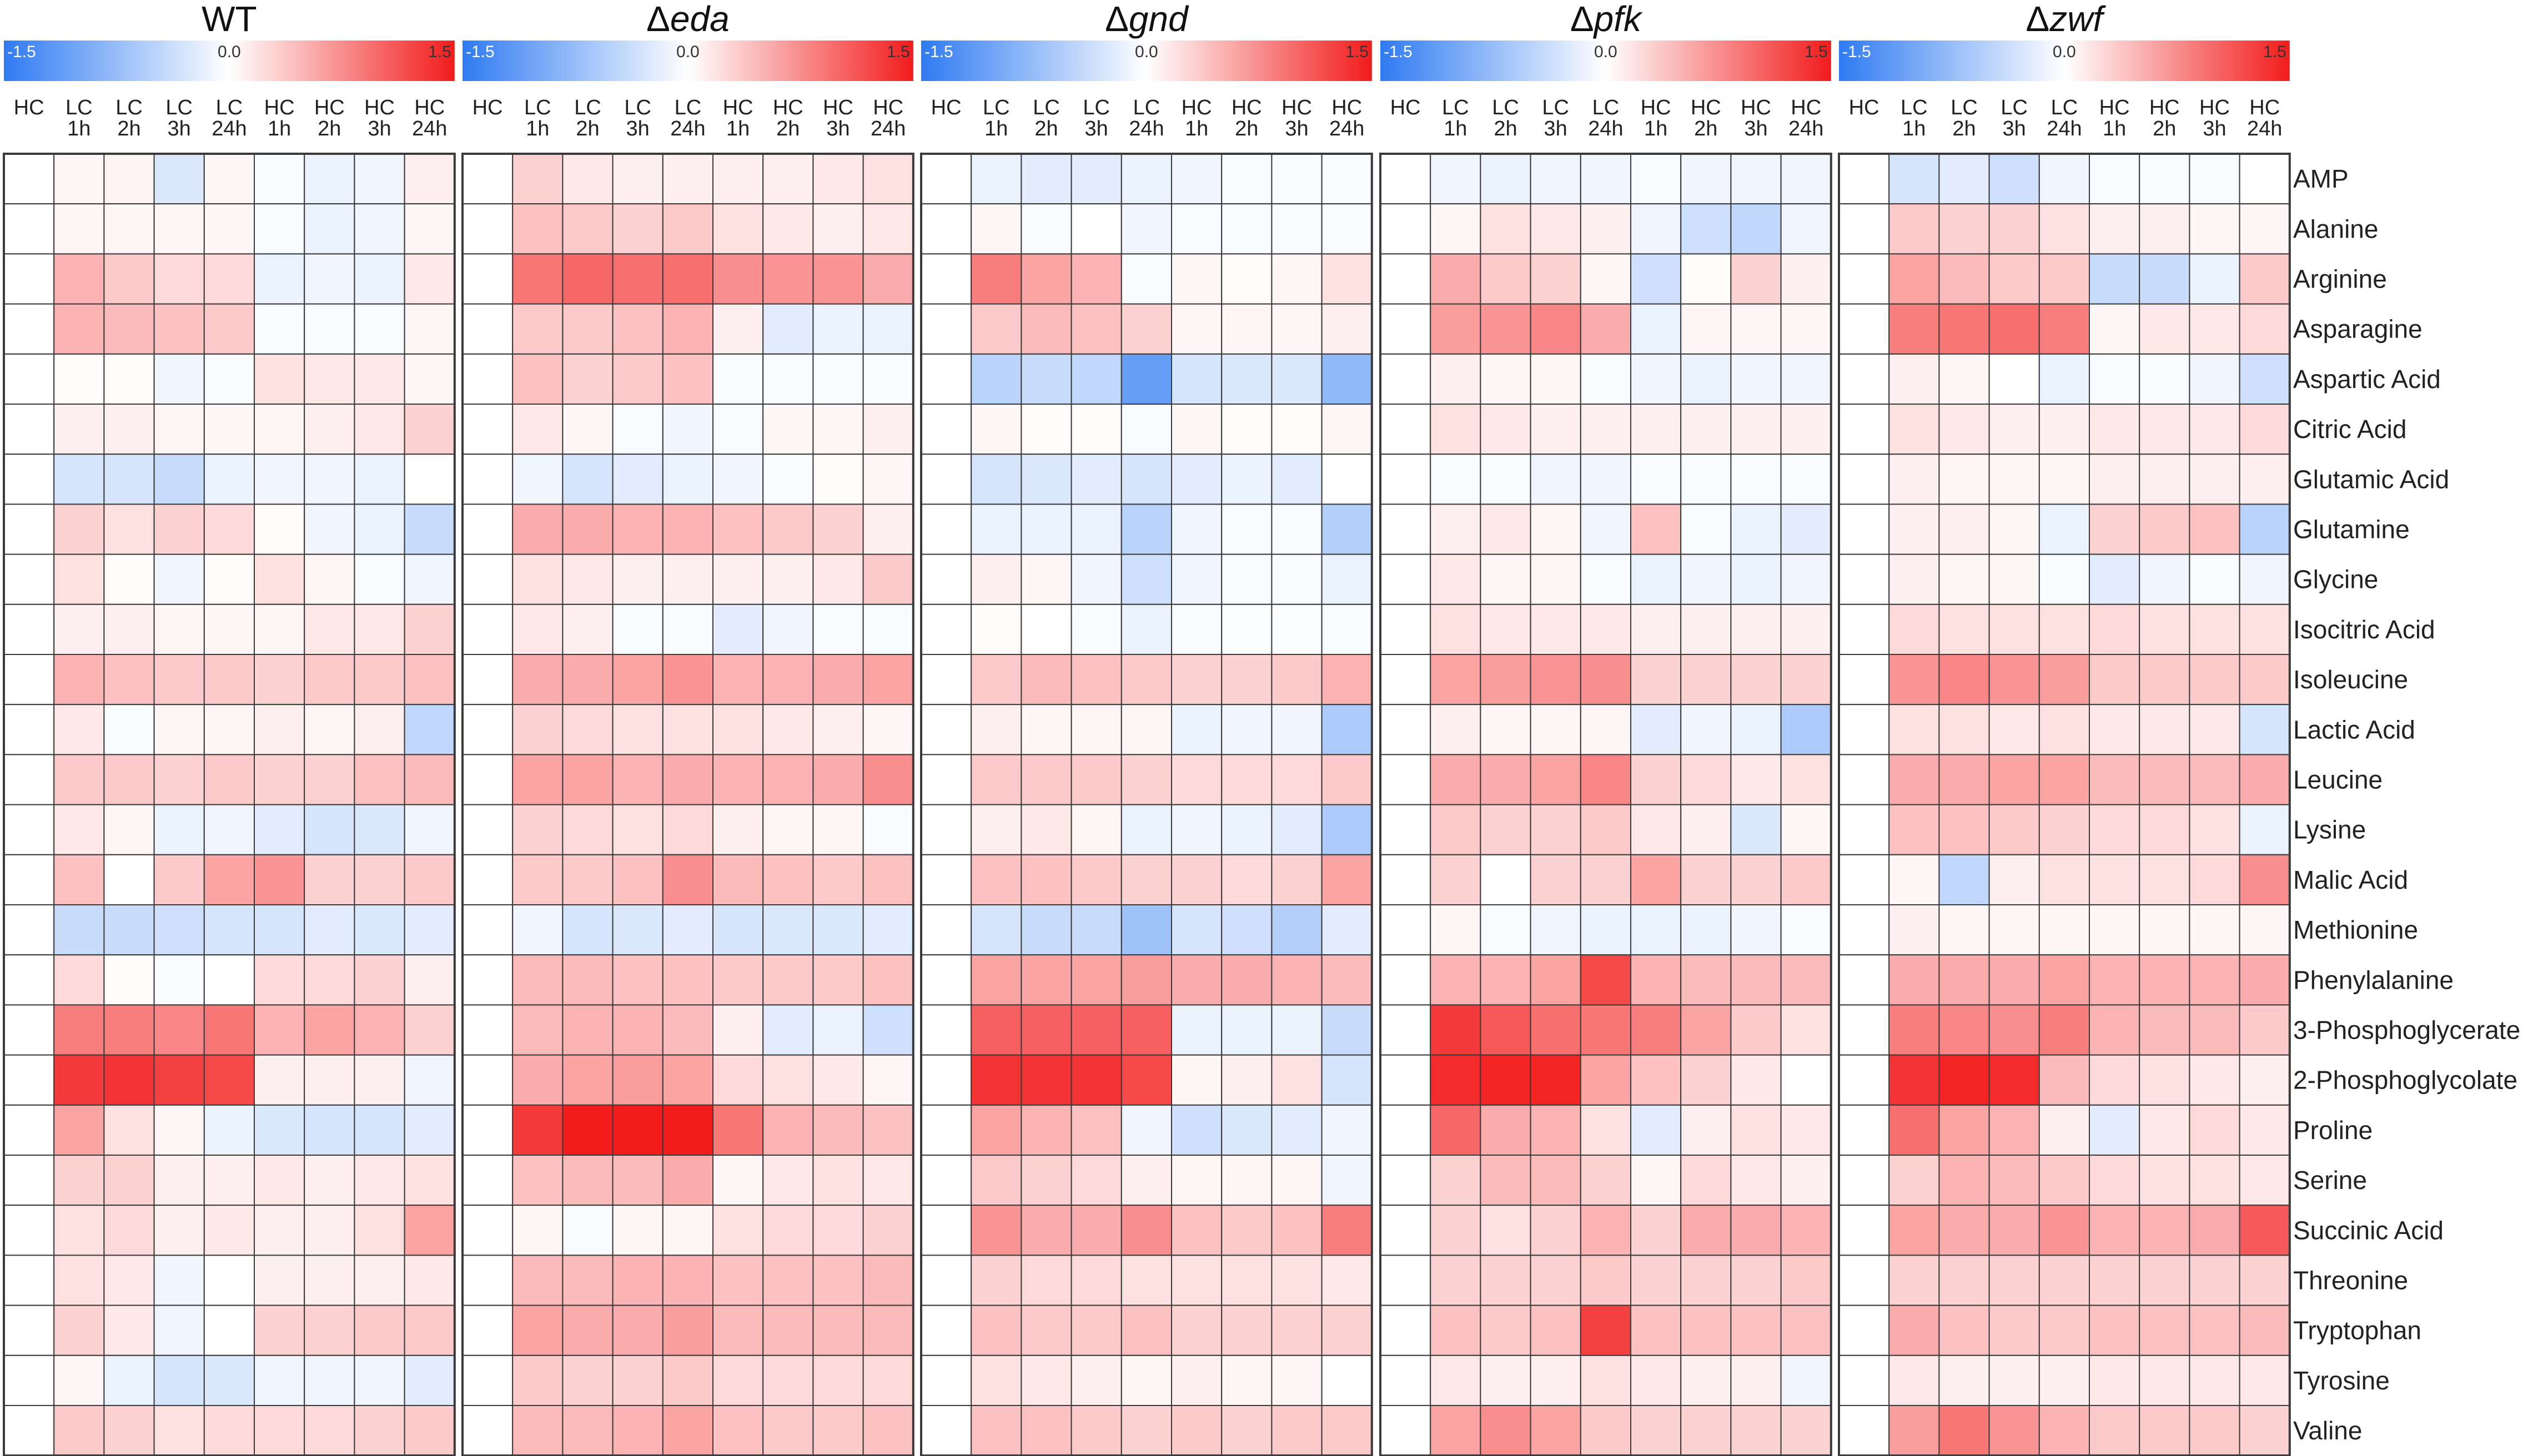 This screenshot has width=2533, height=1456. Describe the element at coordinates (2336, 228) in the screenshot. I see `row-label: Alanine` at that location.